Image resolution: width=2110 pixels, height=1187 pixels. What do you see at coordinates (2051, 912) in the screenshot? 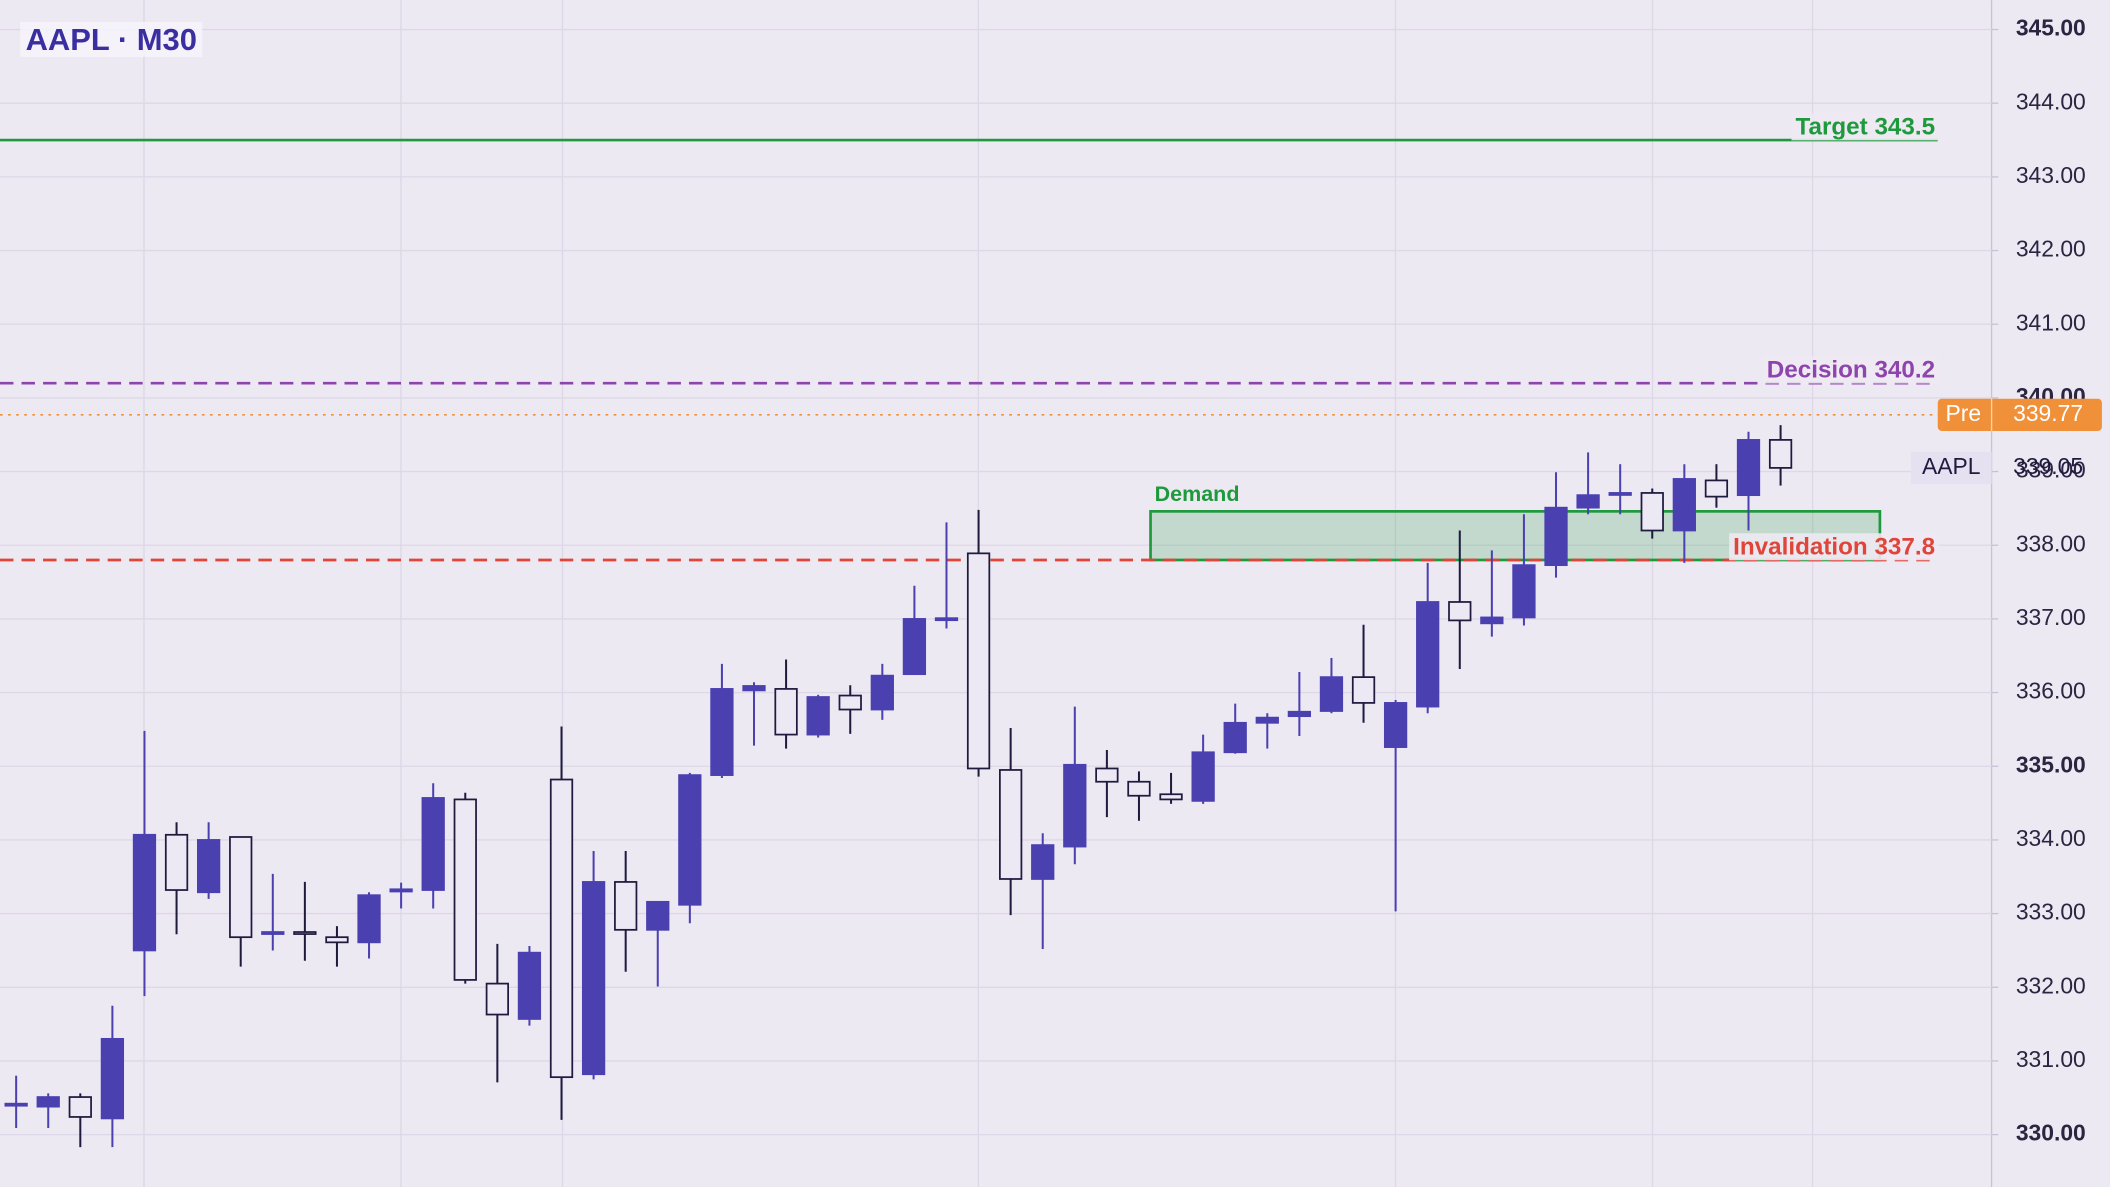
I see `y-tick-label: 333.00` at bounding box center [2051, 912].